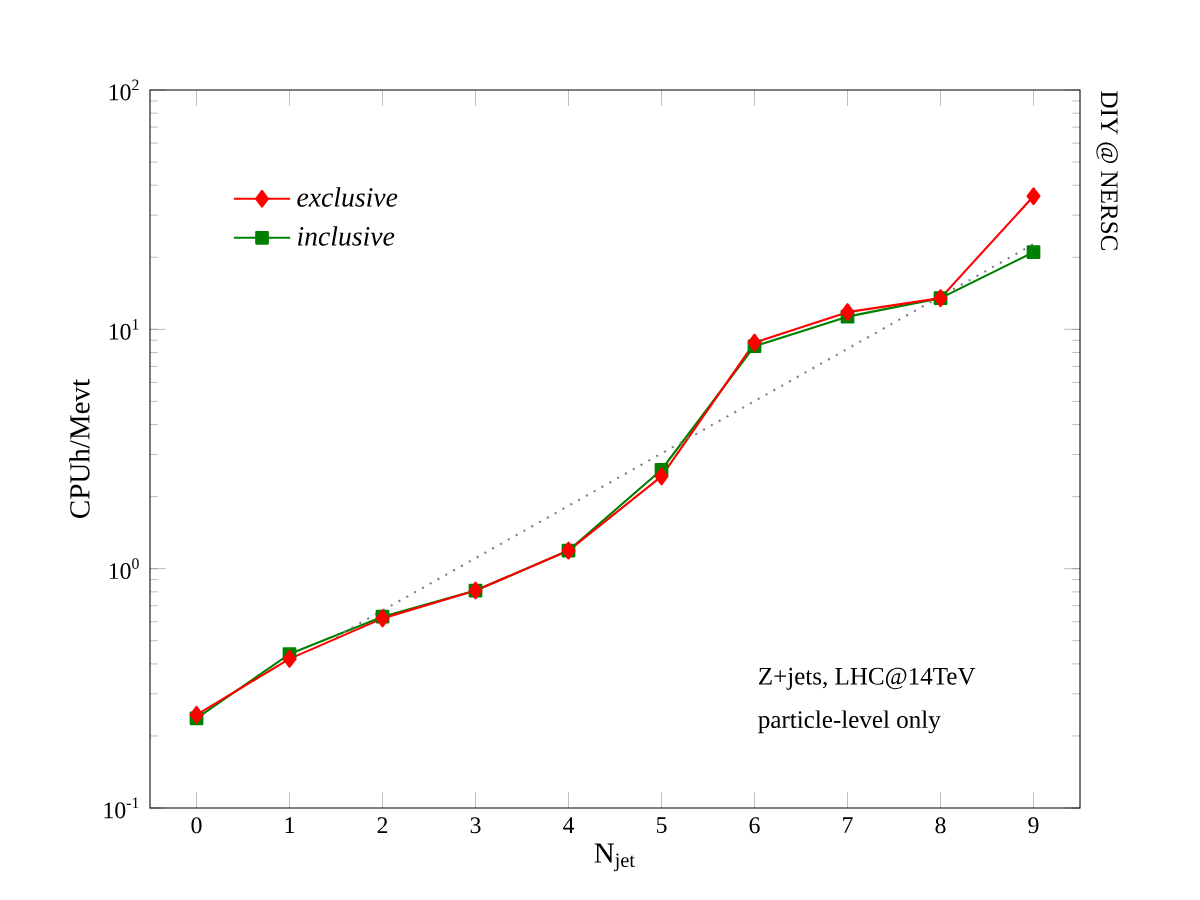 The width and height of the screenshot is (1200, 900). I want to click on y-tick-label: 10$^{0}$, so click(124, 569).